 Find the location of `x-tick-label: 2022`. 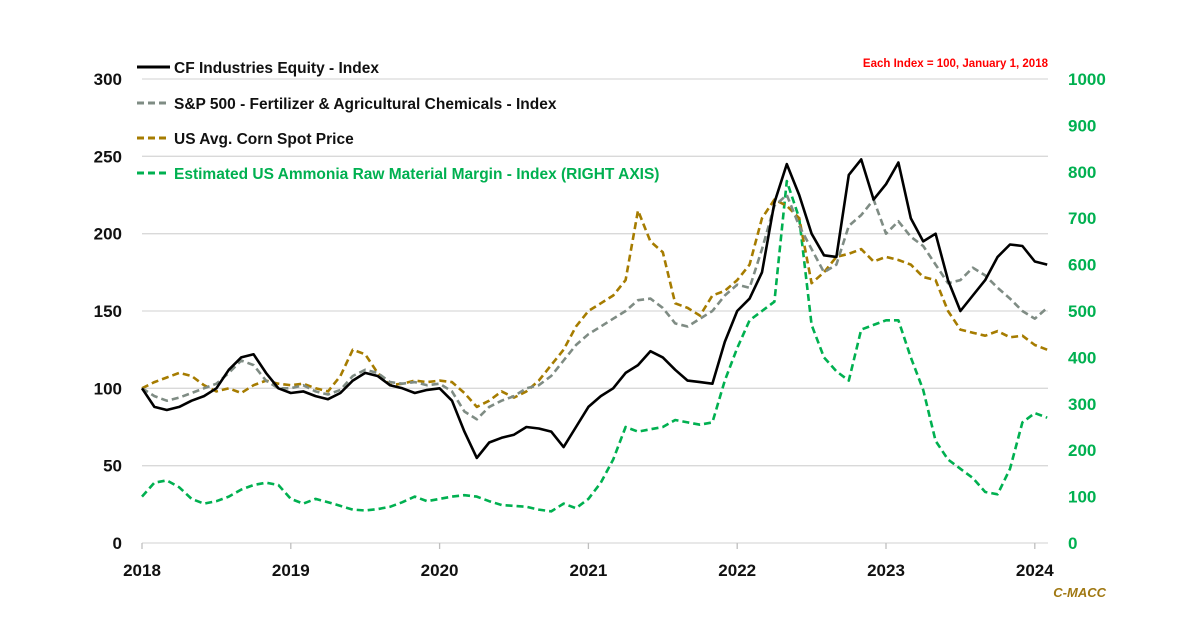

x-tick-label: 2022 is located at coordinates (737, 570).